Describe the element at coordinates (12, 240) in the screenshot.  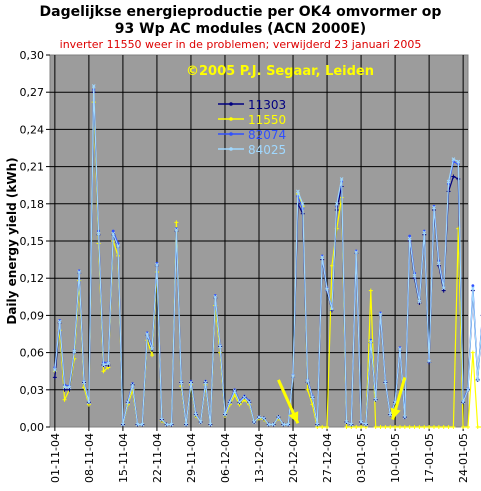
I see `y-axis-label: Daily energy yield (kWh)` at that location.